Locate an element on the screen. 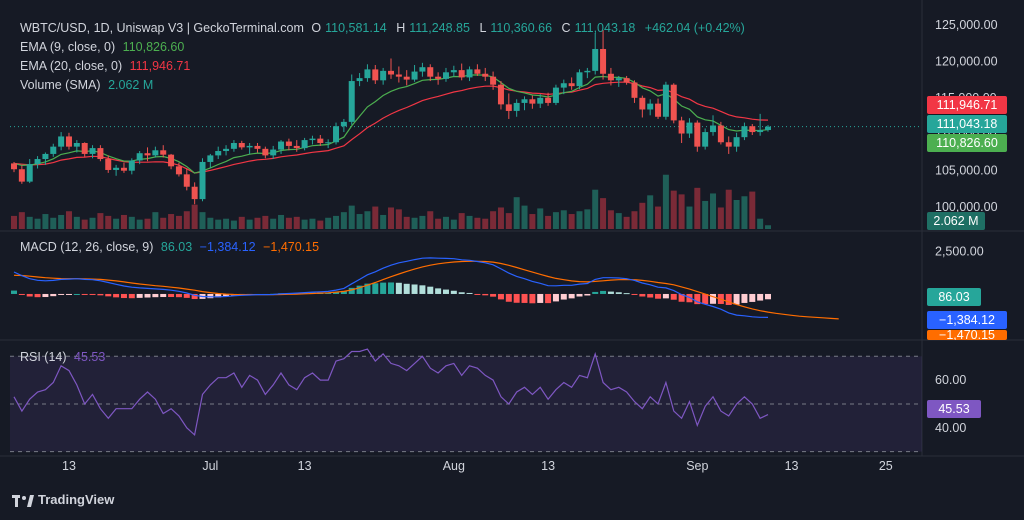 The width and height of the screenshot is (1024, 520). ema9-legend: EMA (9, close, 0) 110,826.60 is located at coordinates (104, 47).